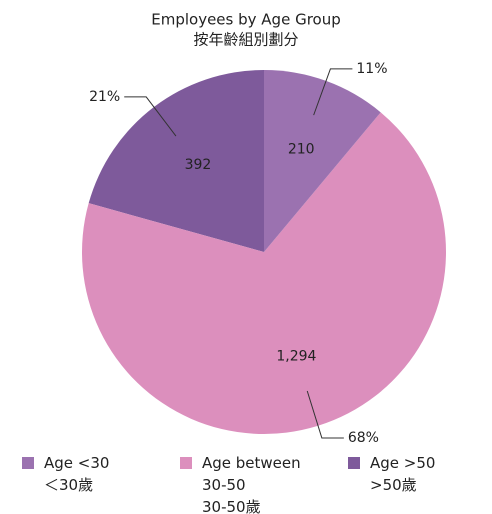 This screenshot has height=514, width=492. Describe the element at coordinates (393, 485) in the screenshot. I see `legend-label-zh: >50歲` at that location.